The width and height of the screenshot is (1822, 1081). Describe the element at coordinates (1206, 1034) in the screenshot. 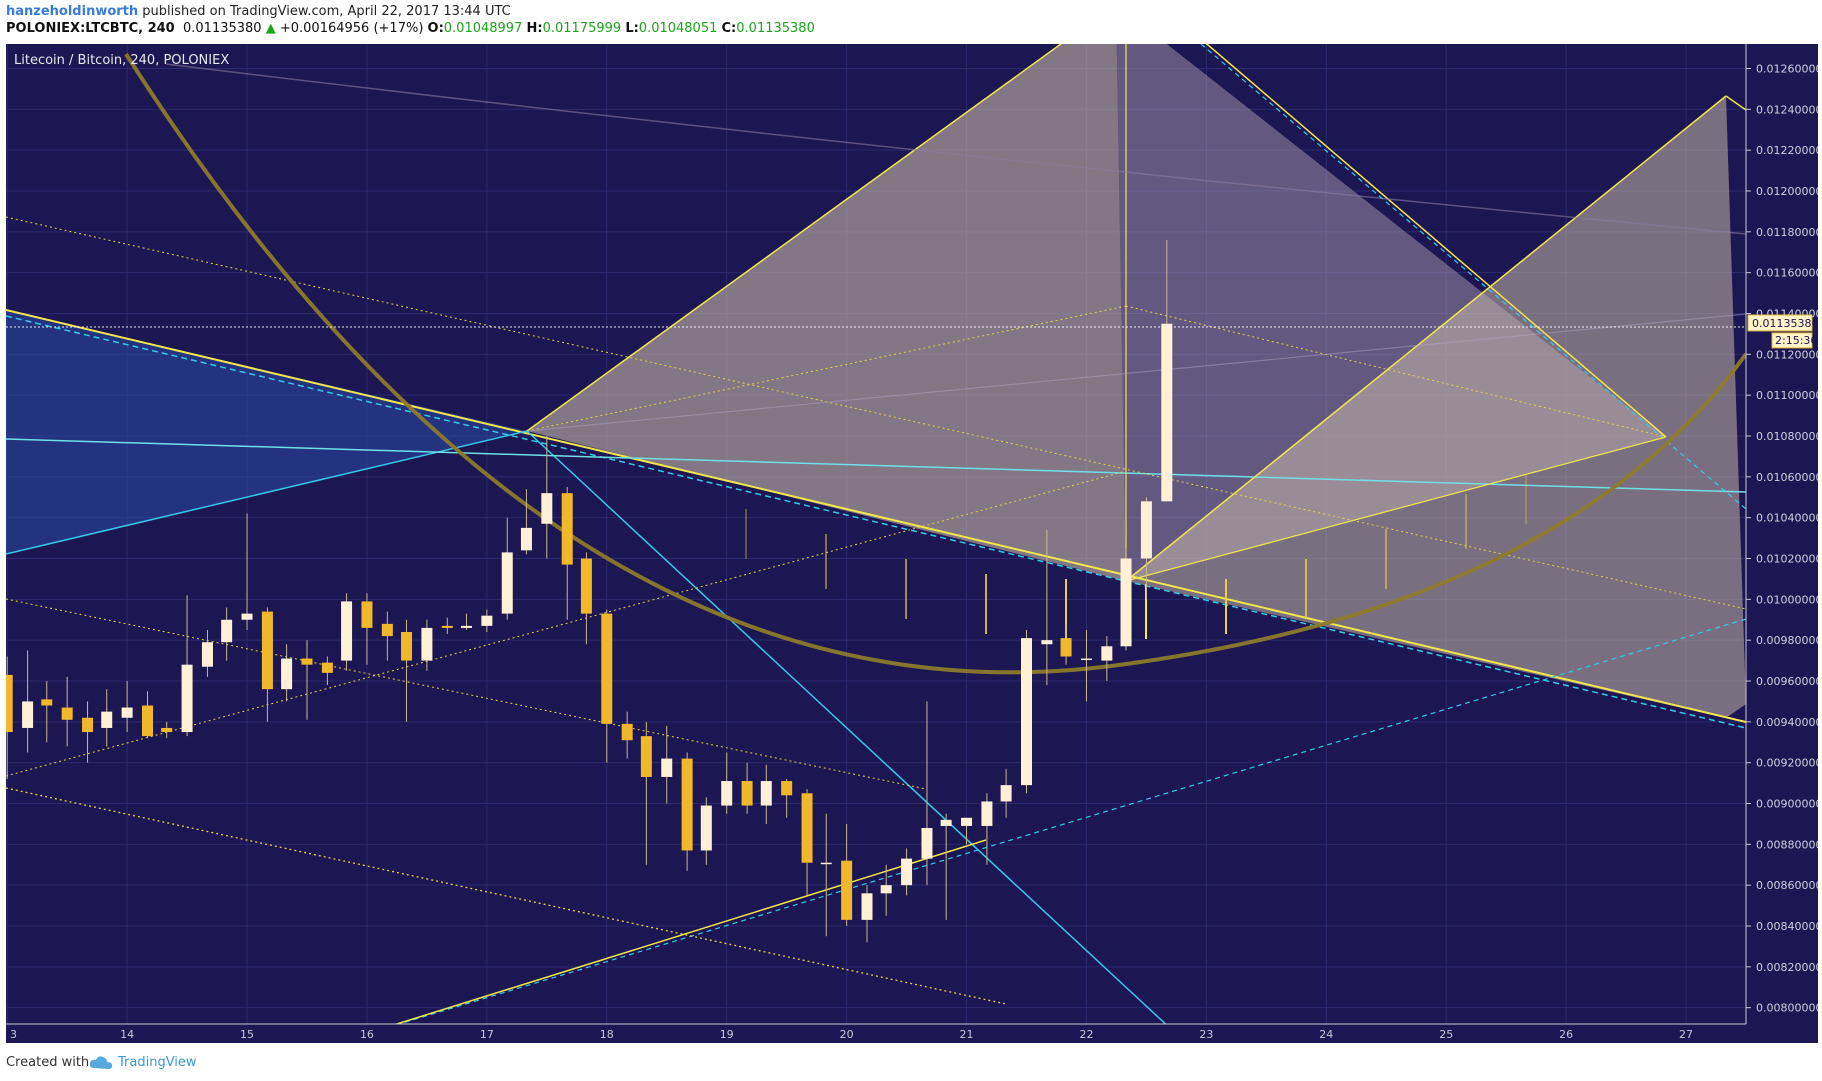

I see `x-tick-label: 23` at that location.